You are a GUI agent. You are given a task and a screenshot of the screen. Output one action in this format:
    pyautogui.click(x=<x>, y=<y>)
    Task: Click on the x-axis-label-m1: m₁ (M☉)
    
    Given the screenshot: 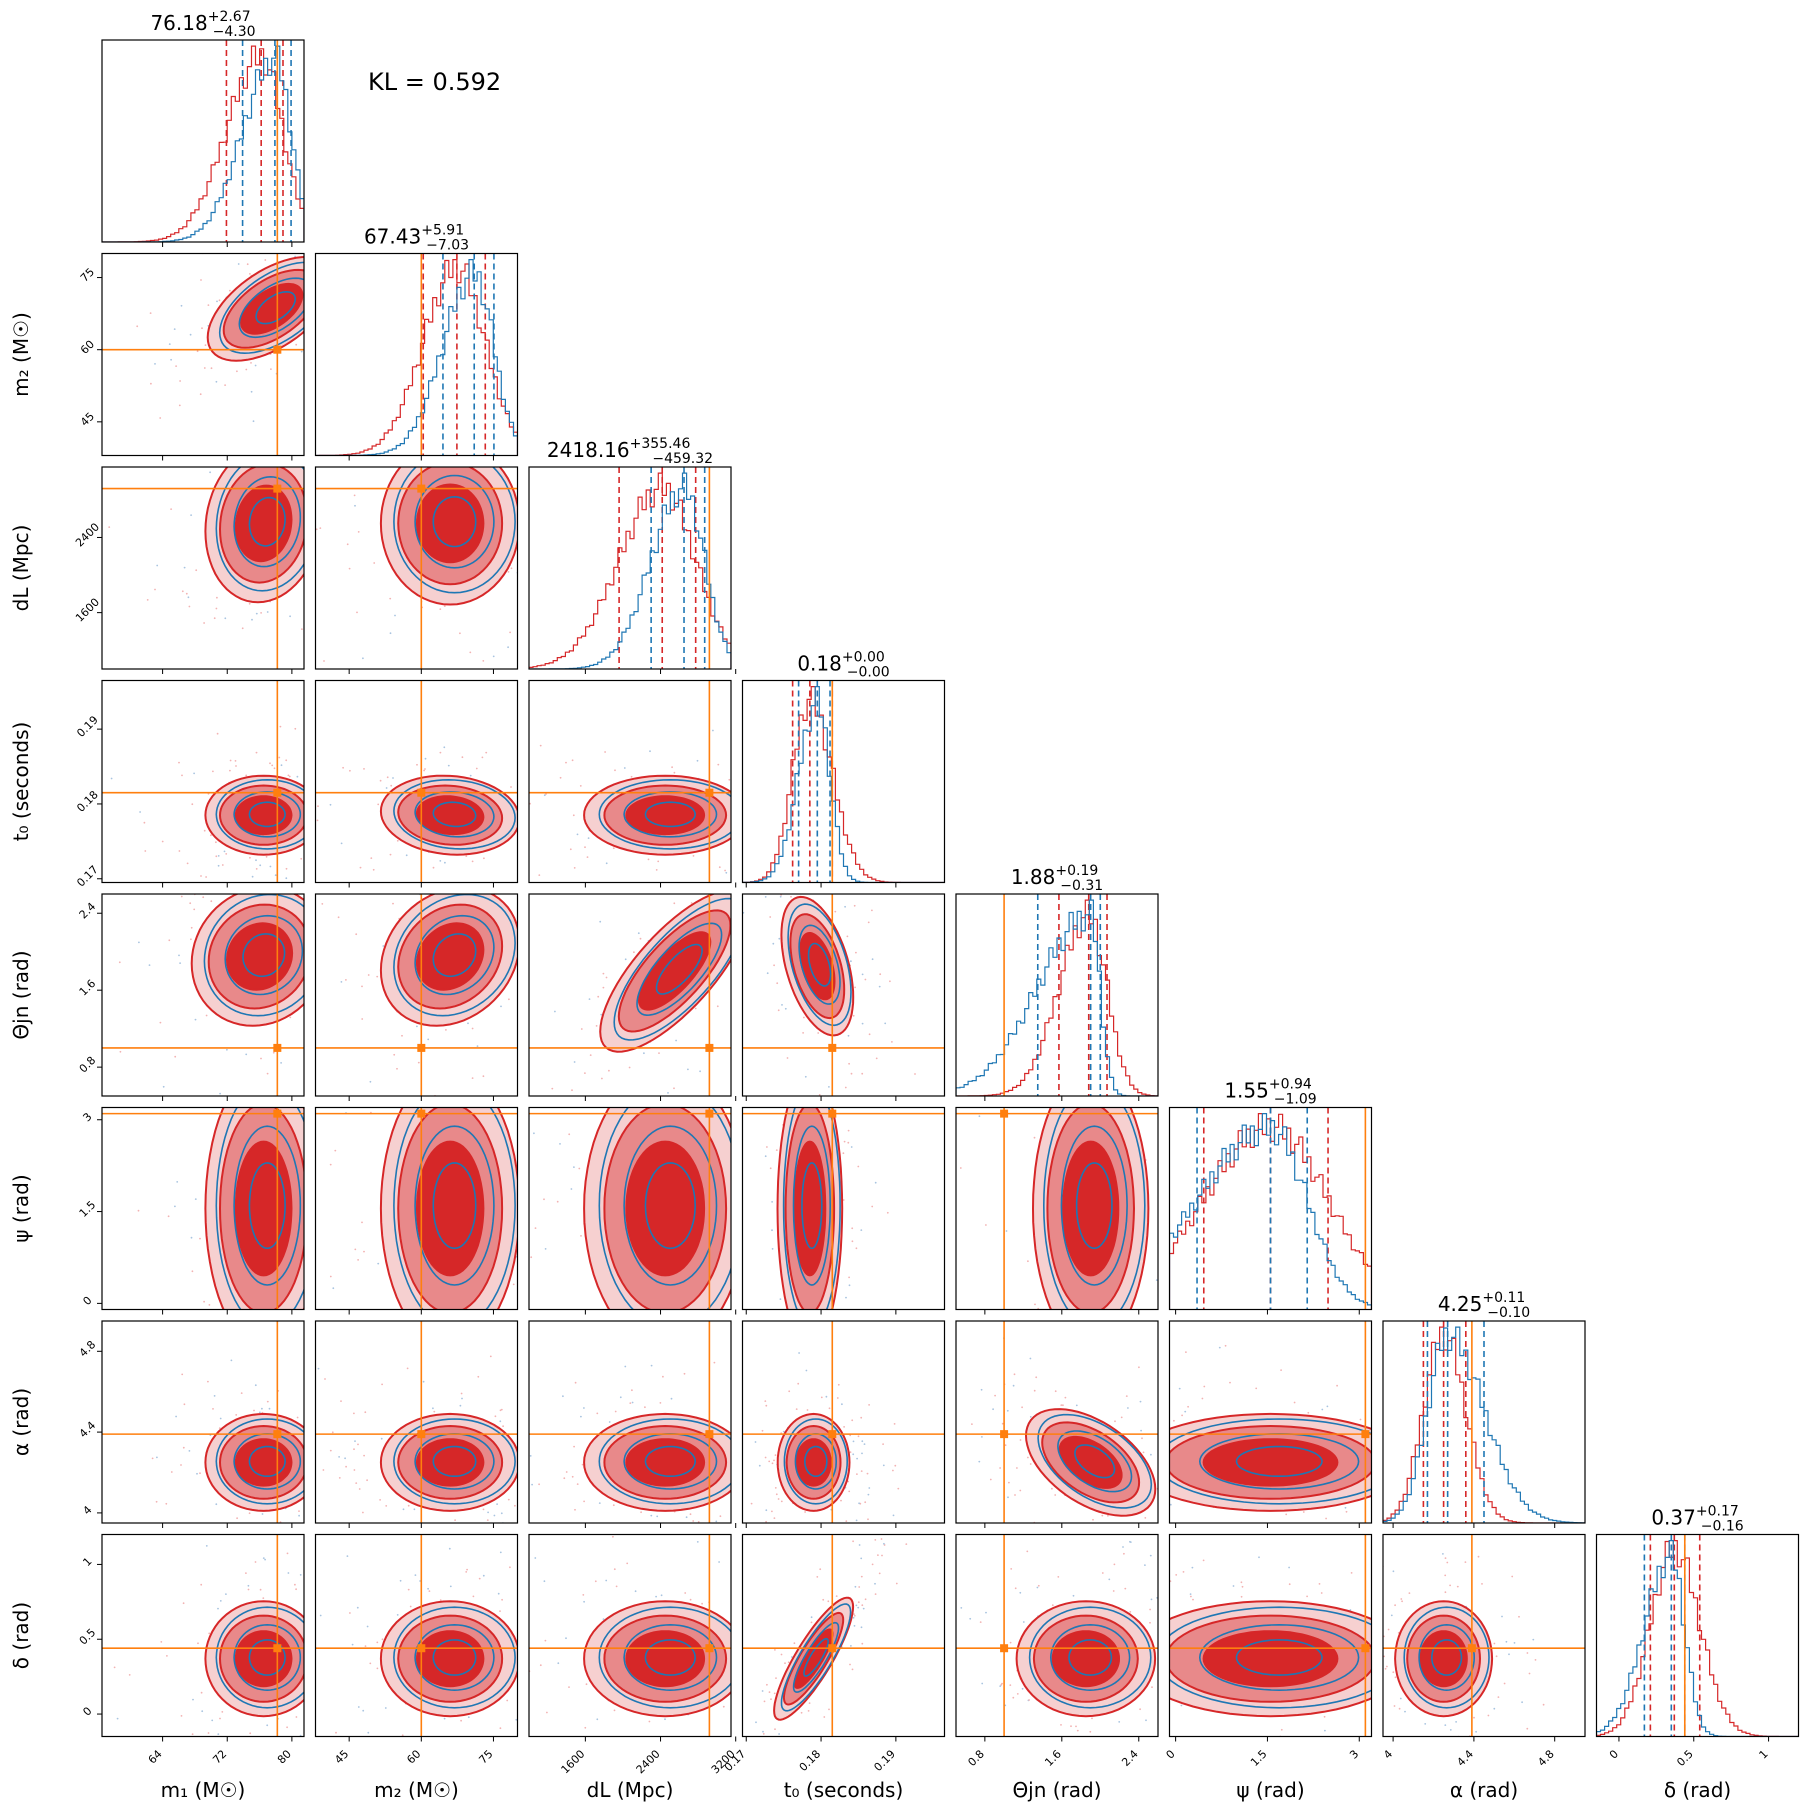 What is the action you would take?
    pyautogui.click(x=203, y=1790)
    